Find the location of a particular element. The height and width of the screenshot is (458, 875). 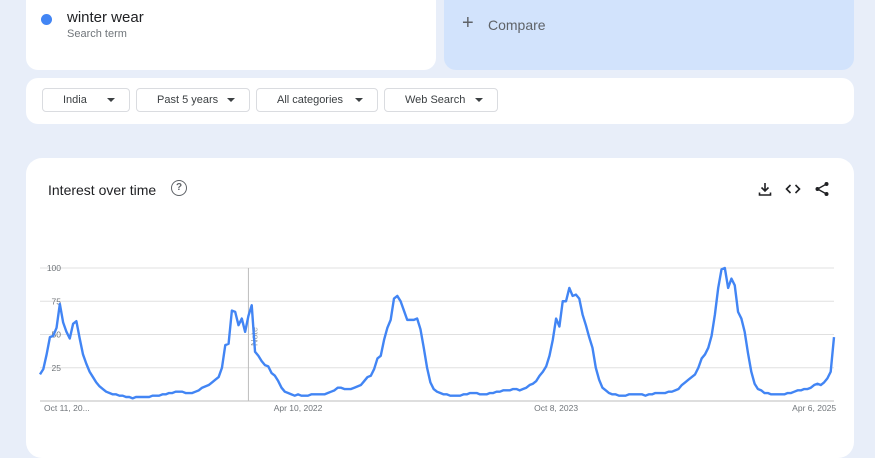

help-circle-icon: ? is located at coordinates (179, 188).